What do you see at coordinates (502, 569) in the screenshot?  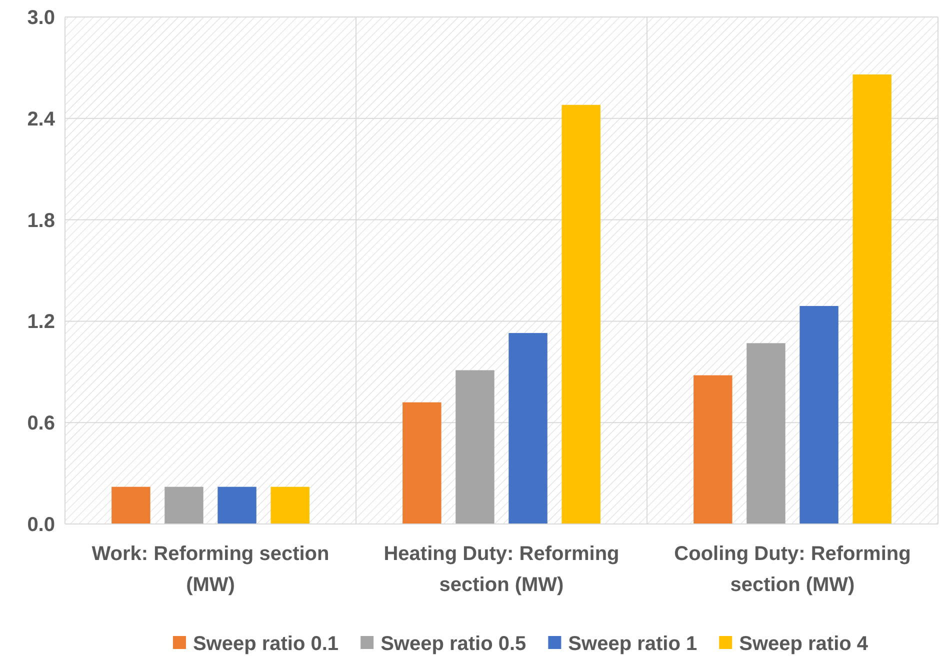 I see `x-tick-label: Heating Duty: Reforming section (MW)` at bounding box center [502, 569].